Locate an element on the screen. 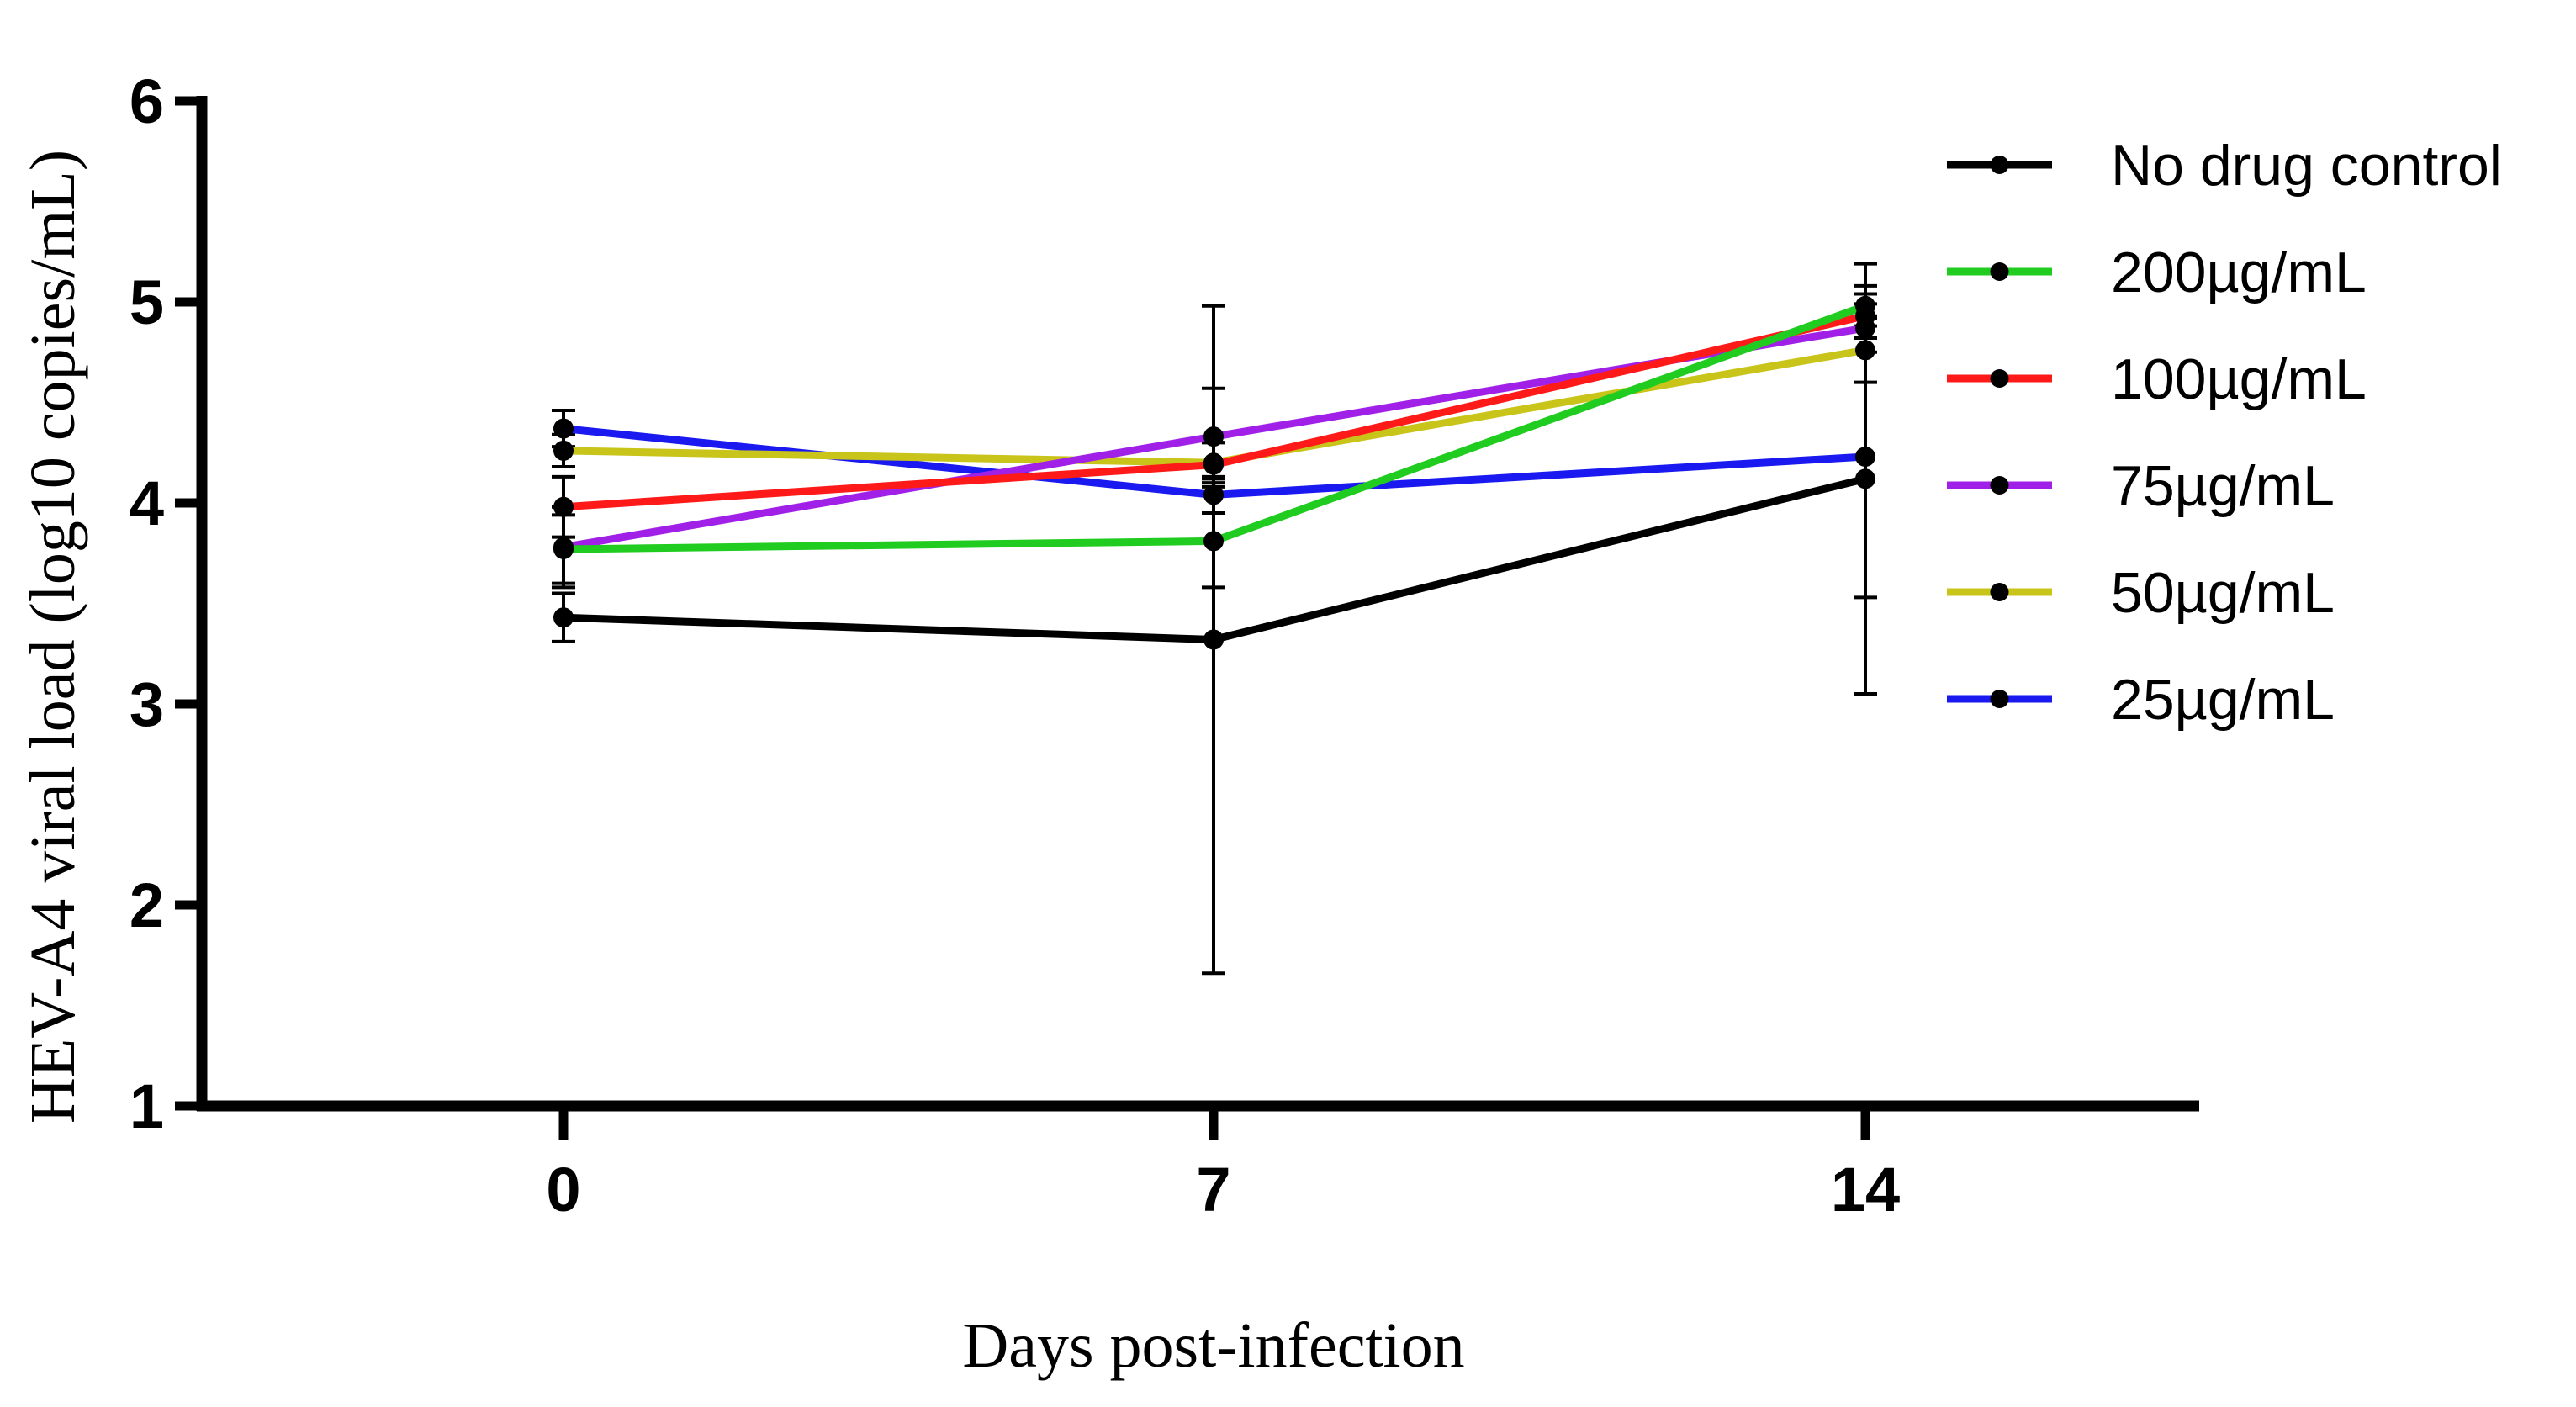 Image resolution: width=2576 pixels, height=1407 pixels. data-points is located at coordinates (1214, 473).